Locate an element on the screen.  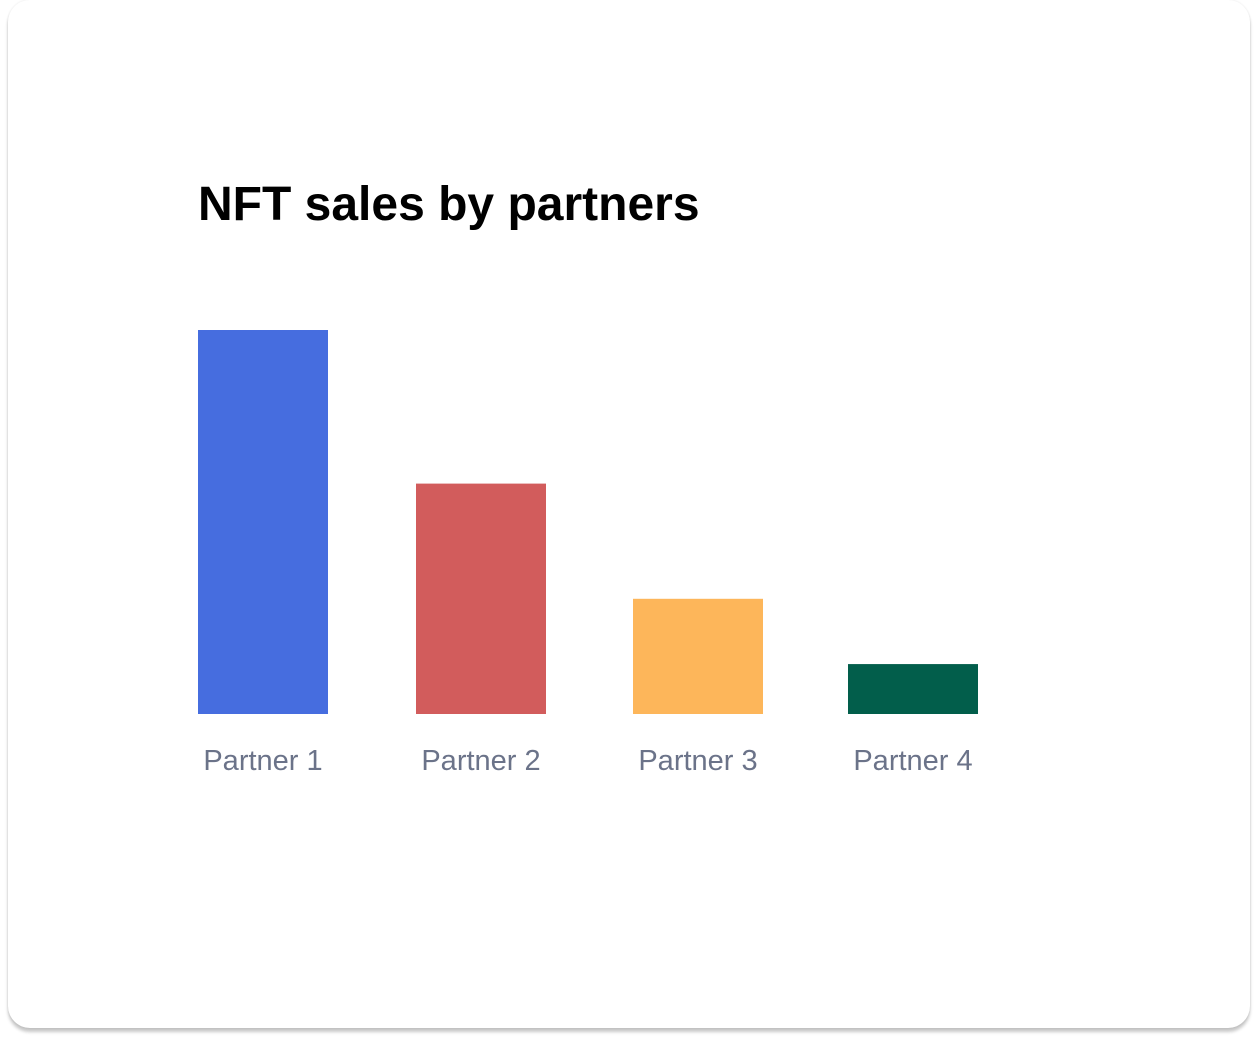
x-tick-labels: Partner 1 Partner 2 Partner 3 Partner 4 is located at coordinates (587, 761).